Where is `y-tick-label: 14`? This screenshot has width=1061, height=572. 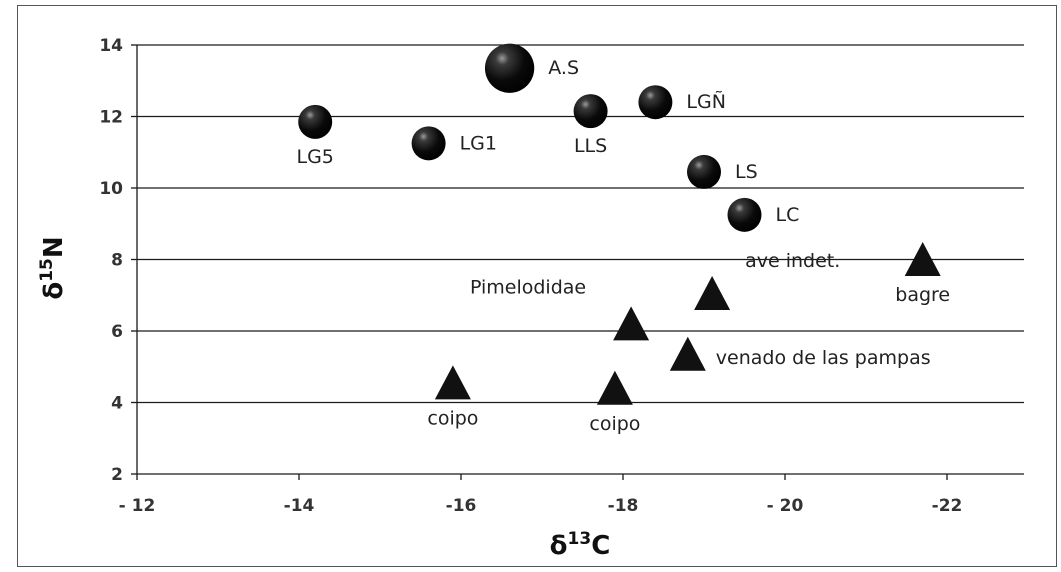 y-tick-label: 14 is located at coordinates (111, 46).